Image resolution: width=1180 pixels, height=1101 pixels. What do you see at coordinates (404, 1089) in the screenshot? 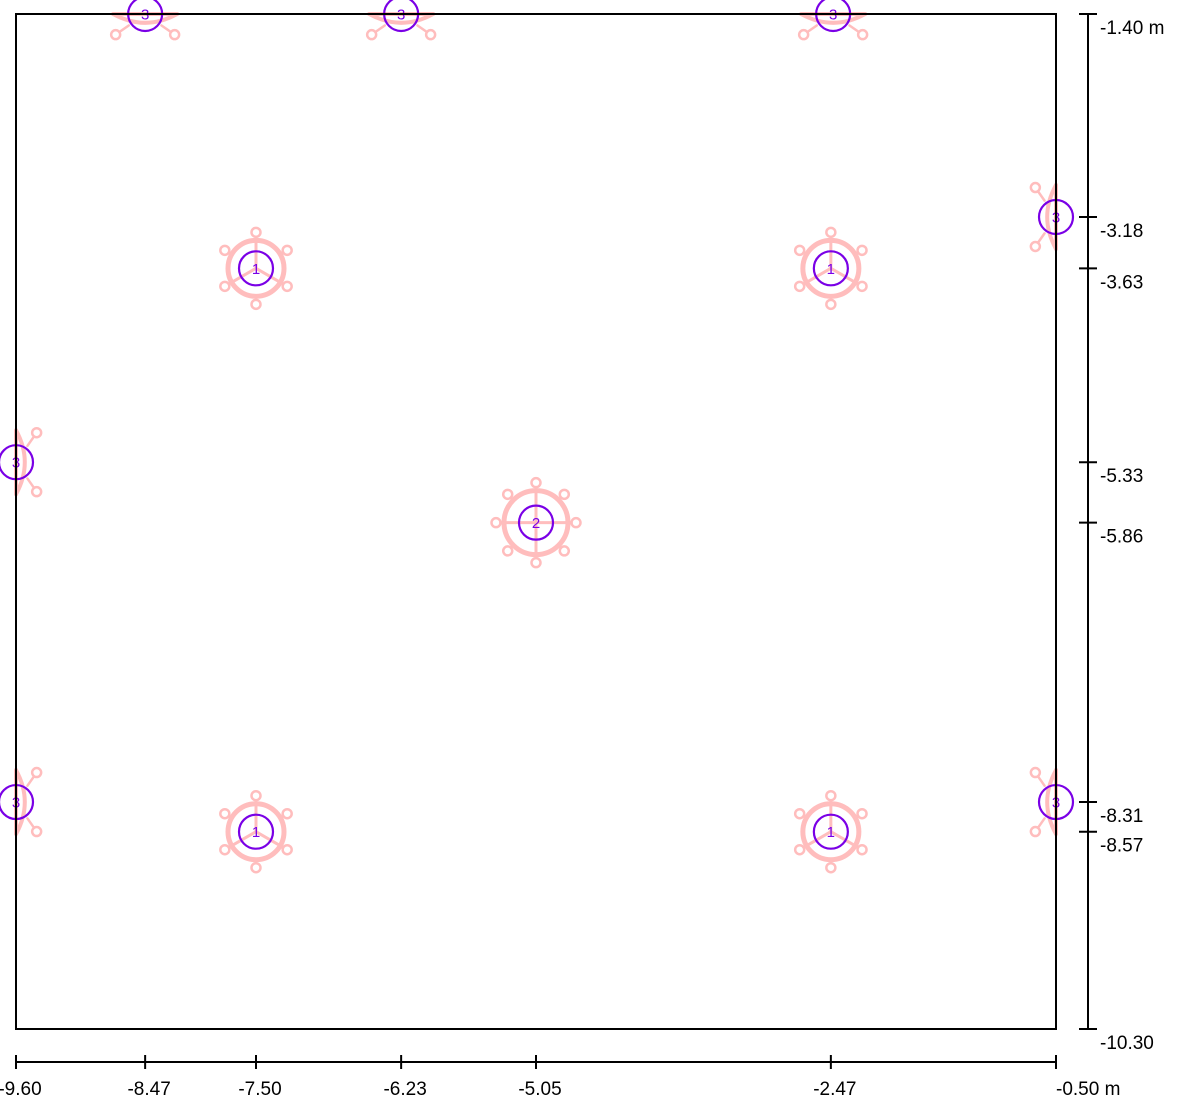
I see `x-tick-label: -6.23` at bounding box center [404, 1089].